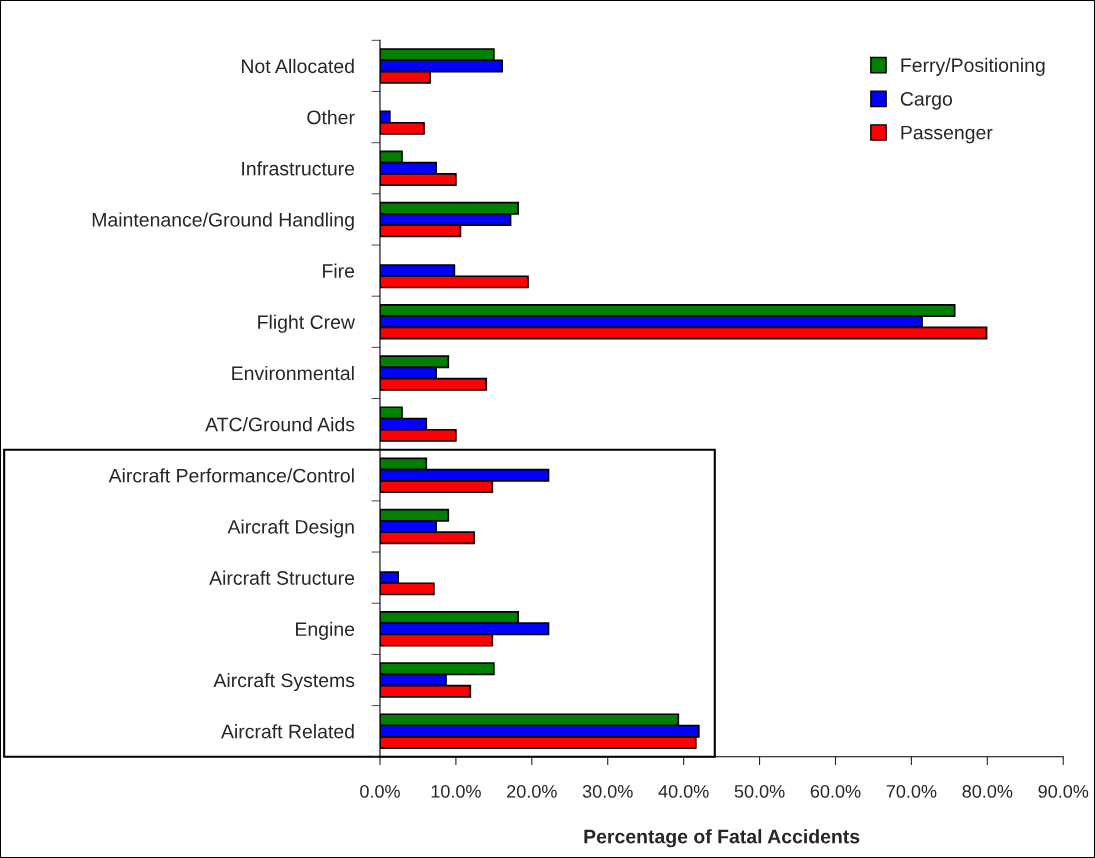  Describe the element at coordinates (298, 168) in the screenshot. I see `y-tick-label: Infrastructure` at that location.